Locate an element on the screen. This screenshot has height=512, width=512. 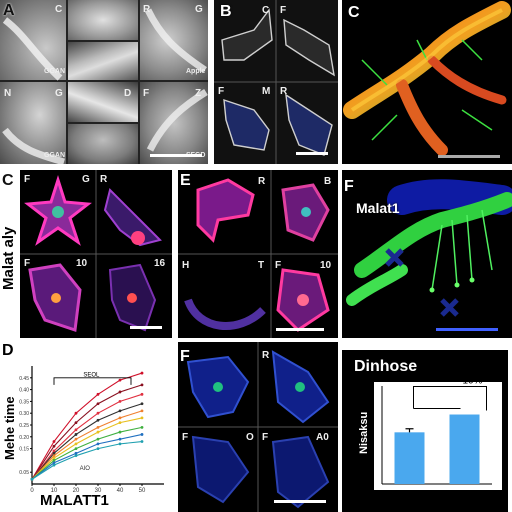
bar-chart: E firs Eifg 10% is located at coordinates (438, 438).